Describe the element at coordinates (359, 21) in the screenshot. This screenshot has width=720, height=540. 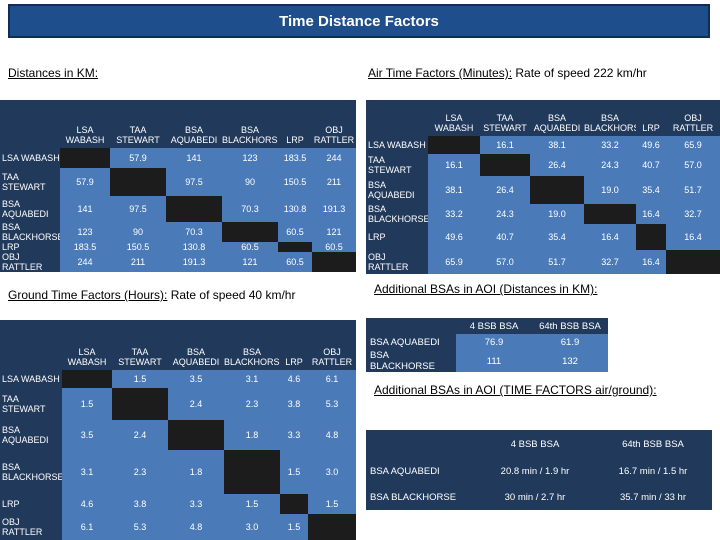
I see `page-title: Time Distance Factors` at that location.